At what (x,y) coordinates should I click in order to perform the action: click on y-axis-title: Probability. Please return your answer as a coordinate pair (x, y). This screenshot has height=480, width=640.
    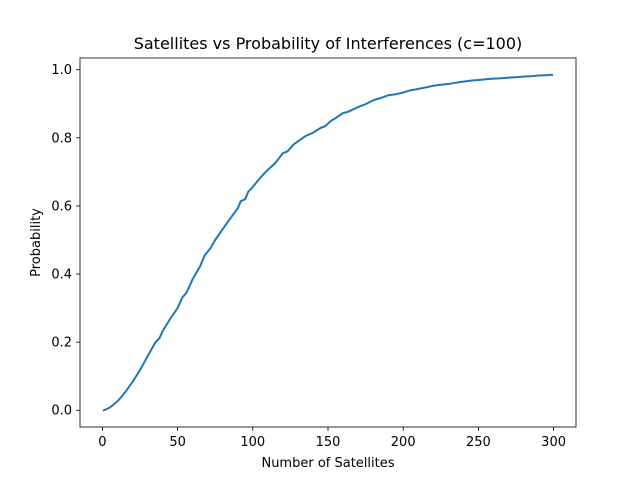
    Looking at the image, I should click on (36, 242).